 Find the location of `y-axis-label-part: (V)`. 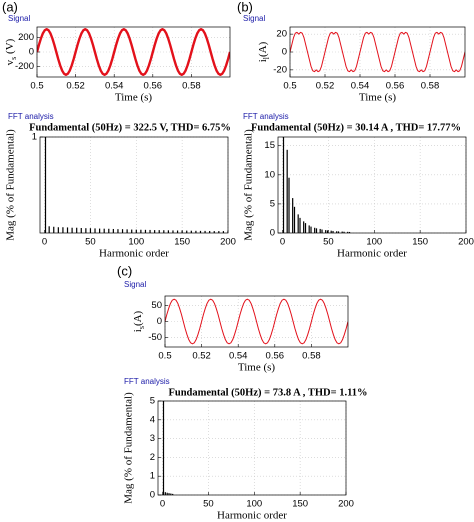

y-axis-label-part: (V) is located at coordinates (10, 47).